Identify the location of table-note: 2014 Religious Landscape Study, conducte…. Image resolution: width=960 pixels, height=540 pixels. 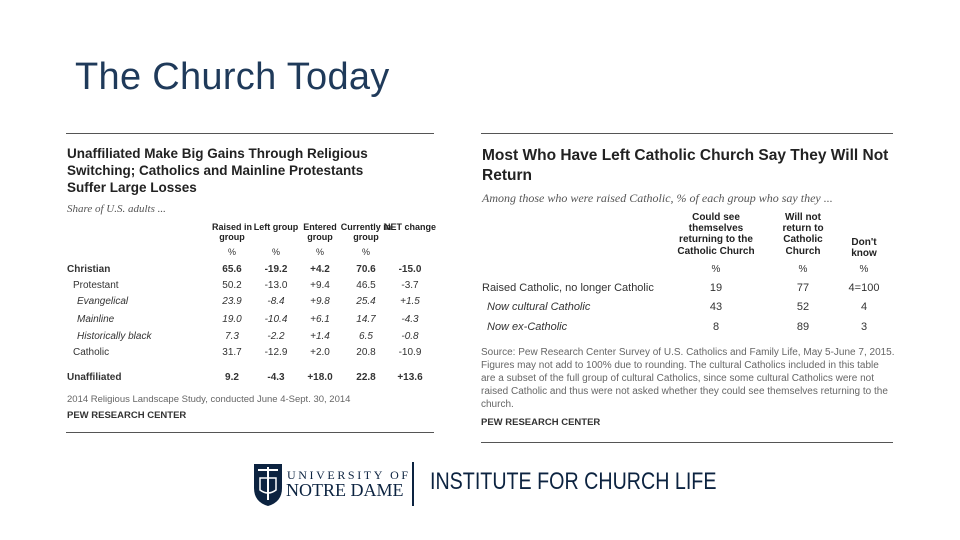
(209, 399).